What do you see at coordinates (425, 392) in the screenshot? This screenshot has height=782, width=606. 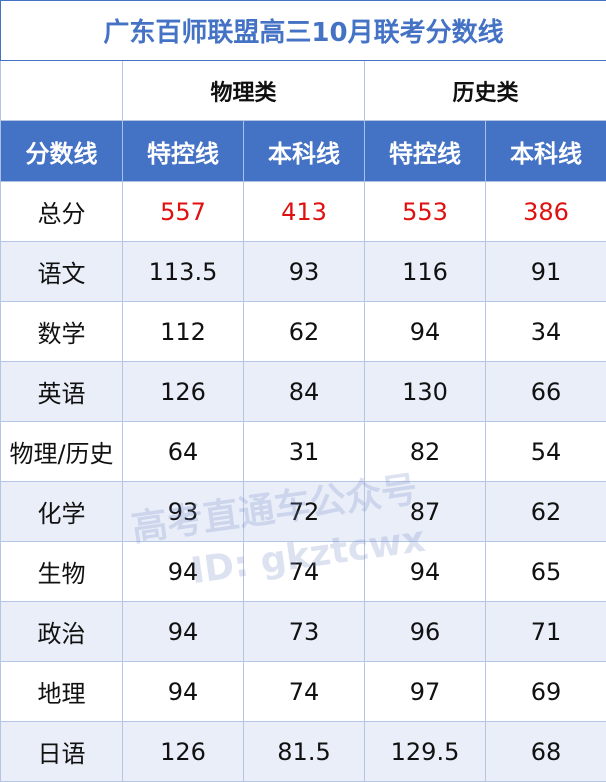 I see `score-cell: 130` at bounding box center [425, 392].